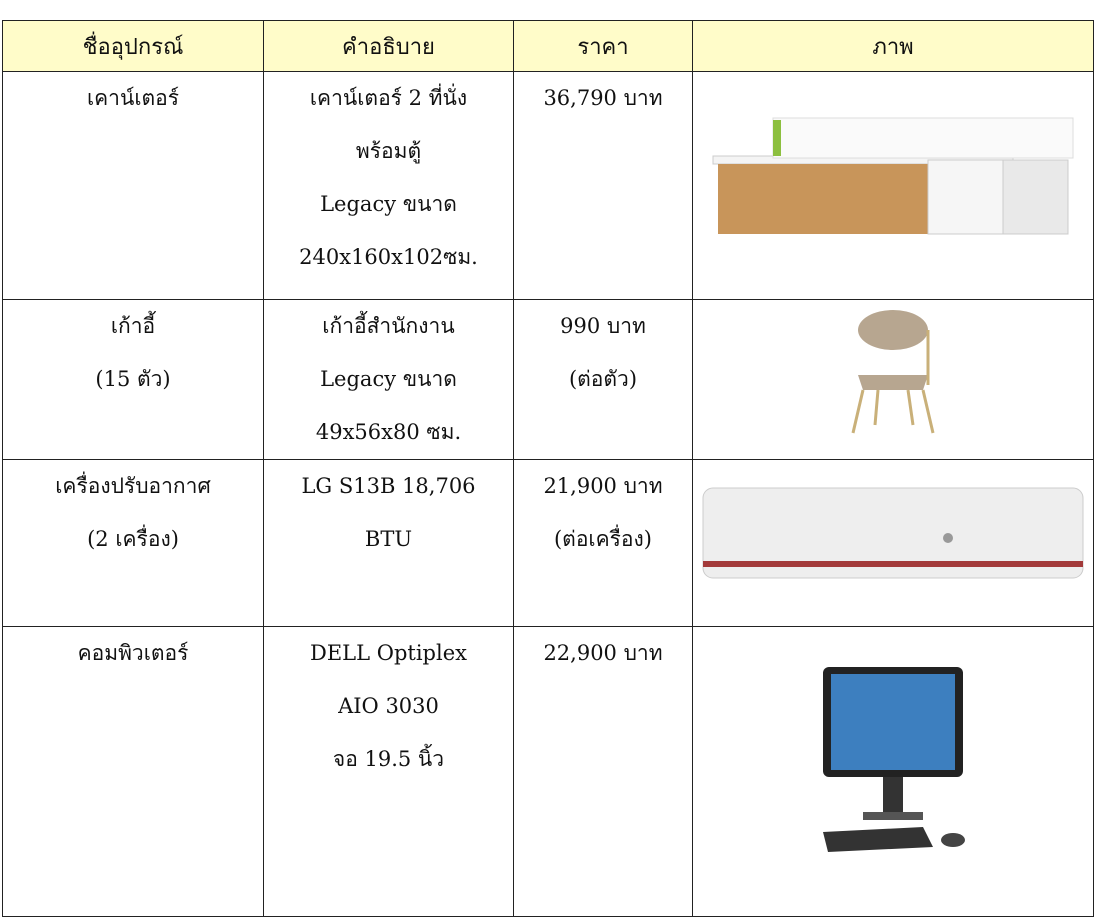  I want to click on description-line: เคาน์เตอร์ 2 ที่นั่ง, so click(388, 98).